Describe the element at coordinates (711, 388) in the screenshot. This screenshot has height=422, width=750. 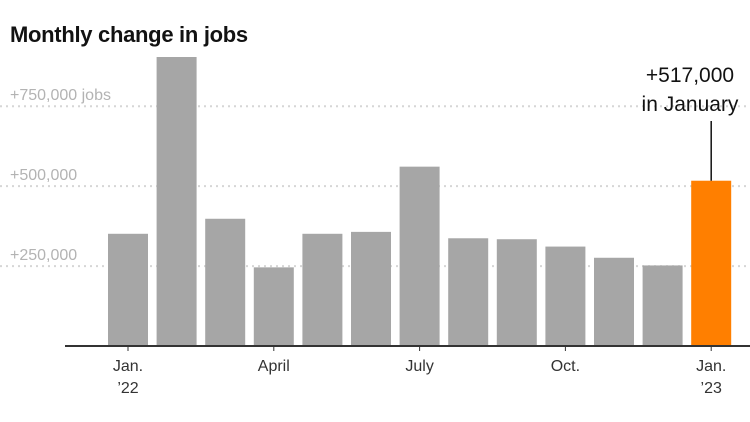
I see `x-tick-label: ’23` at that location.